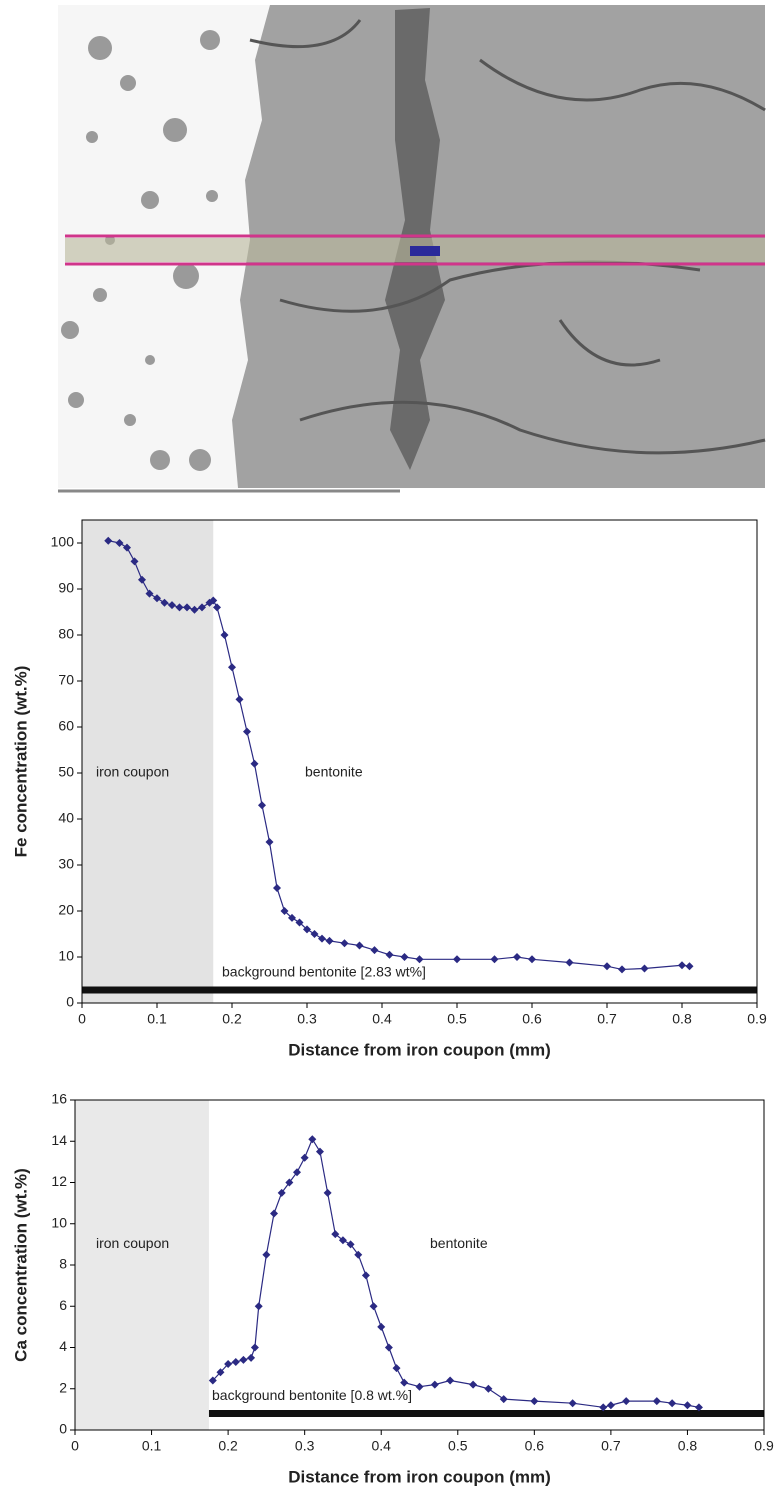 This screenshot has width=777, height=1492. Describe the element at coordinates (63, 1346) in the screenshot. I see `y-tick-label: 4` at that location.